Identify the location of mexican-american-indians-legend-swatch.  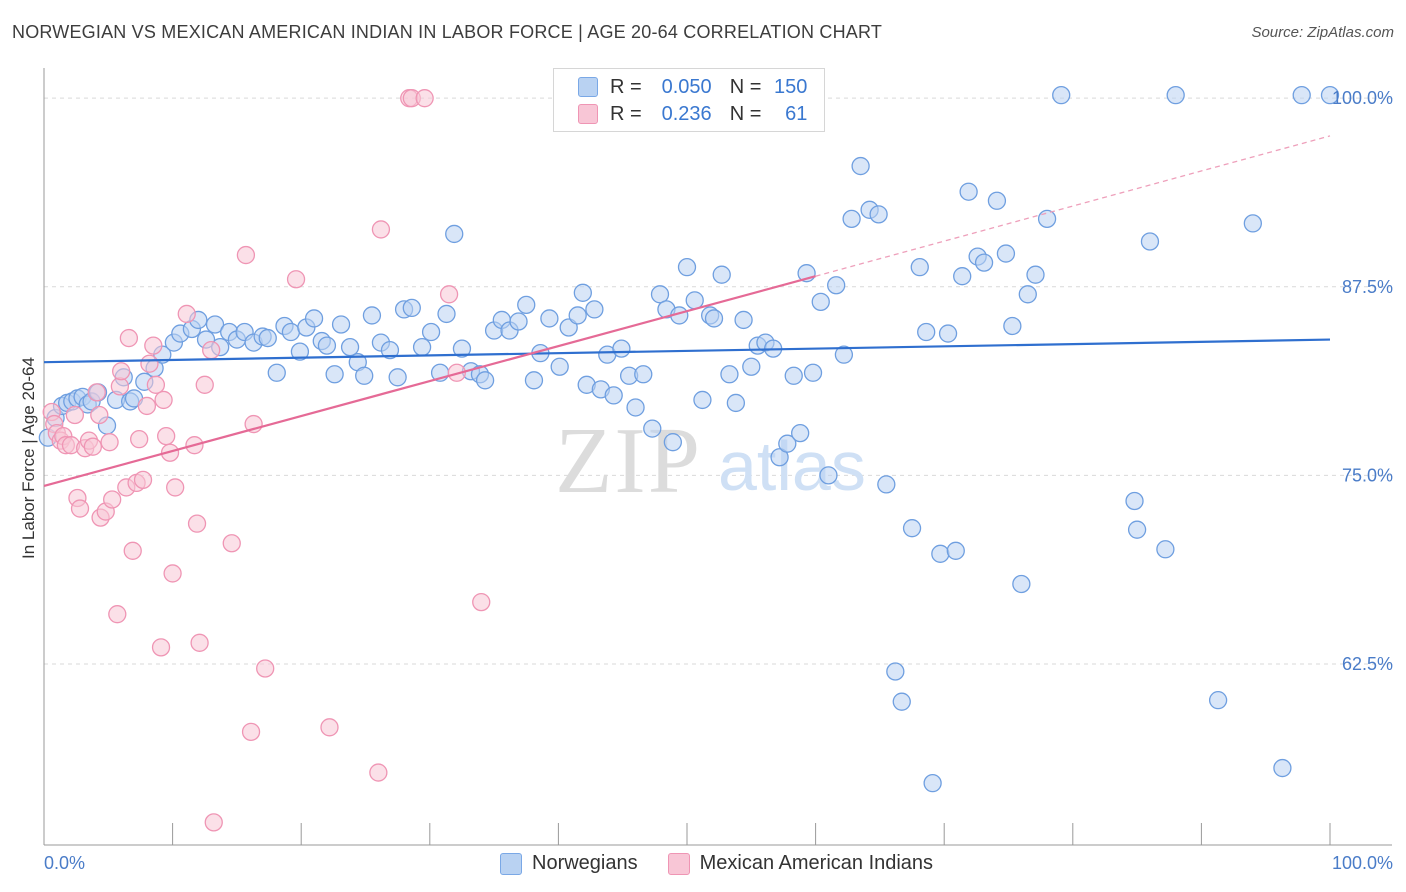
(678, 863).